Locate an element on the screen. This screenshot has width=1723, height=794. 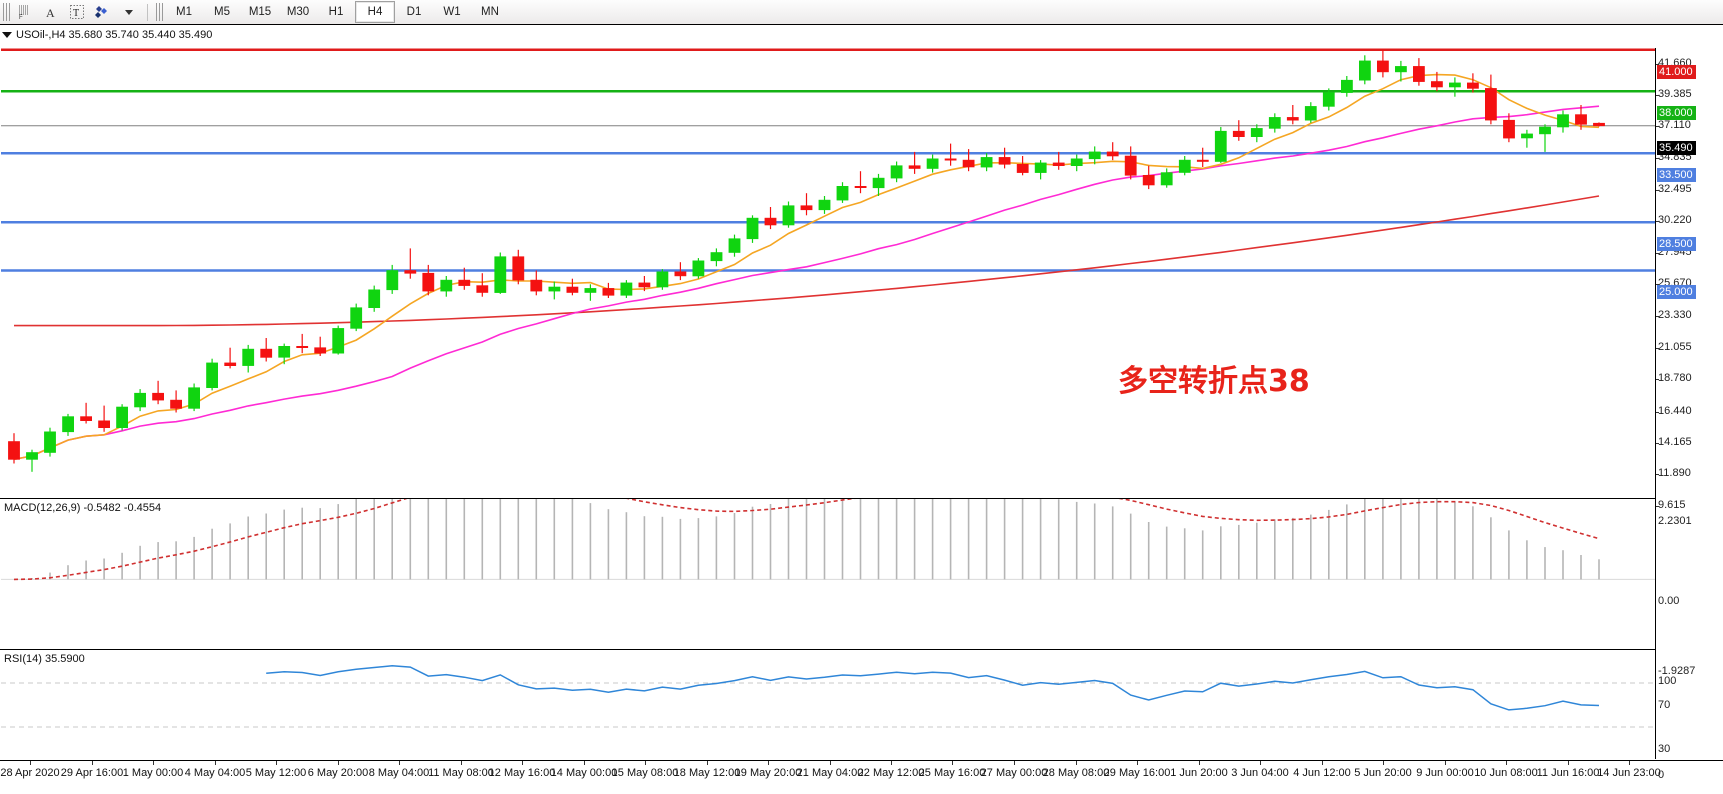
text-label-icon: A is located at coordinates (51, 12).